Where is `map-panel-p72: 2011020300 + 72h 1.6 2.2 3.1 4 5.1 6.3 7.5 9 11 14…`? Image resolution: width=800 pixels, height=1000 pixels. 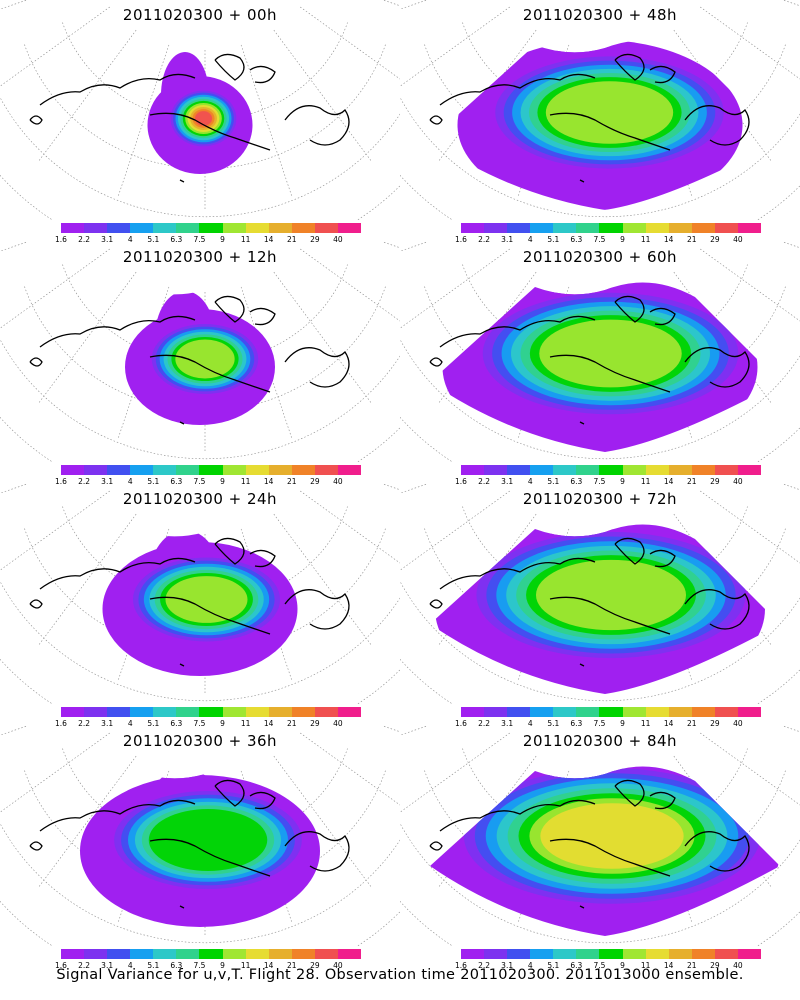
map-panel-p72: 2011020300 + 72h 1.6 2.2 3.1 4 5.1 6.3 7.5 9 11 14… is located at coordinates (600, 606).